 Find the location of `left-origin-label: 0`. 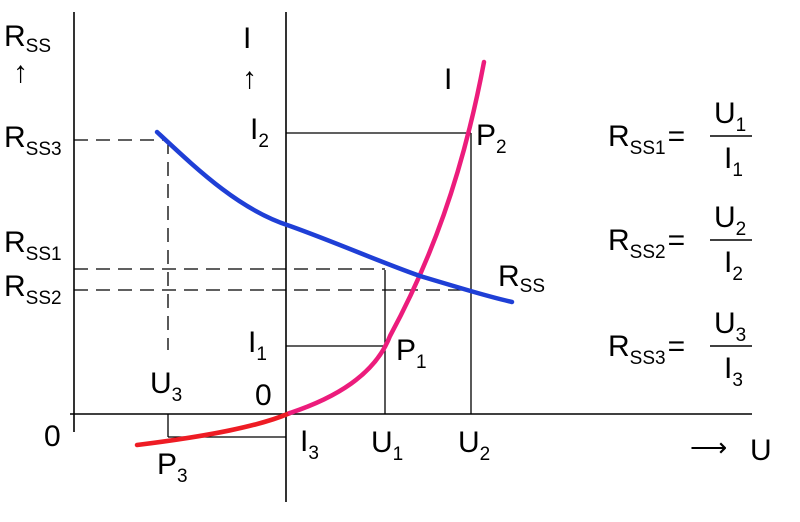

left-origin-label: 0 is located at coordinates (52, 436).